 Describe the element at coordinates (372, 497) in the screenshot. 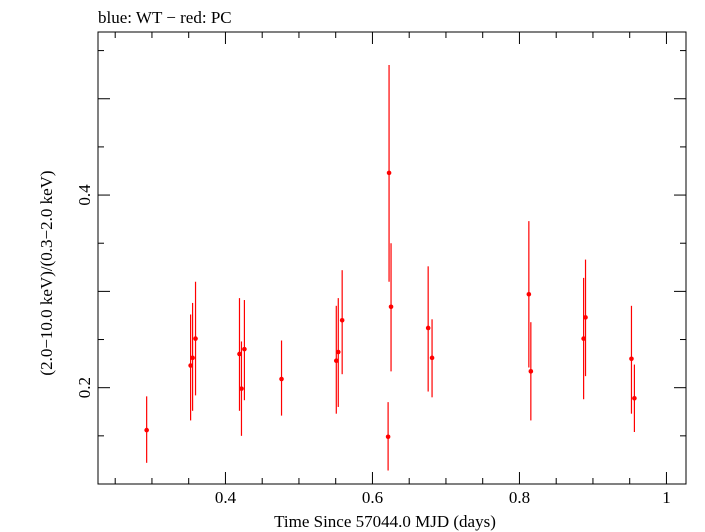

I see `x-tick-label: 0.6` at that location.